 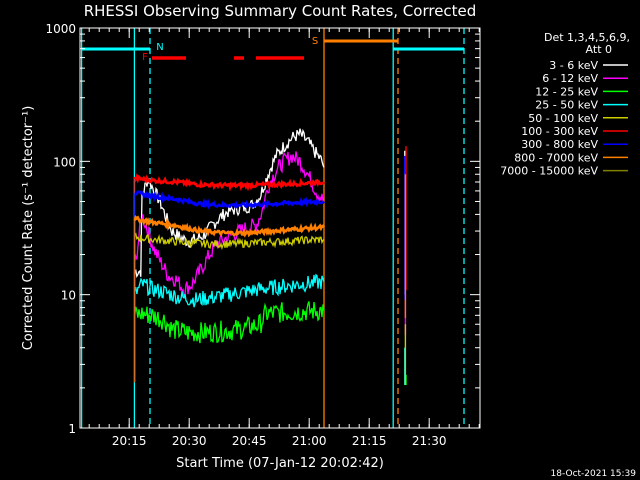 I want to click on plot-foreground-markers: NF S, so click(x=230, y=49).